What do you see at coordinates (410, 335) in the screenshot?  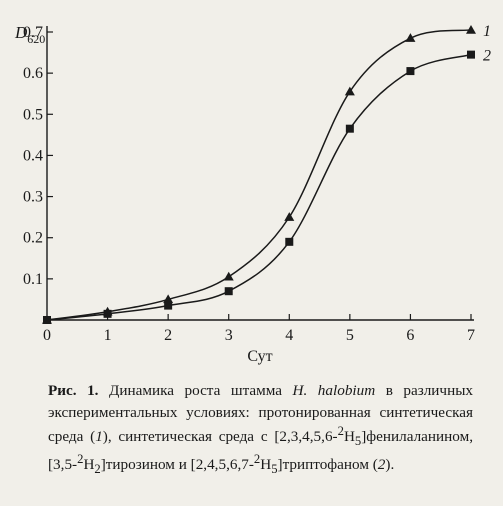 I see `x-tick-label: 6` at bounding box center [410, 335].